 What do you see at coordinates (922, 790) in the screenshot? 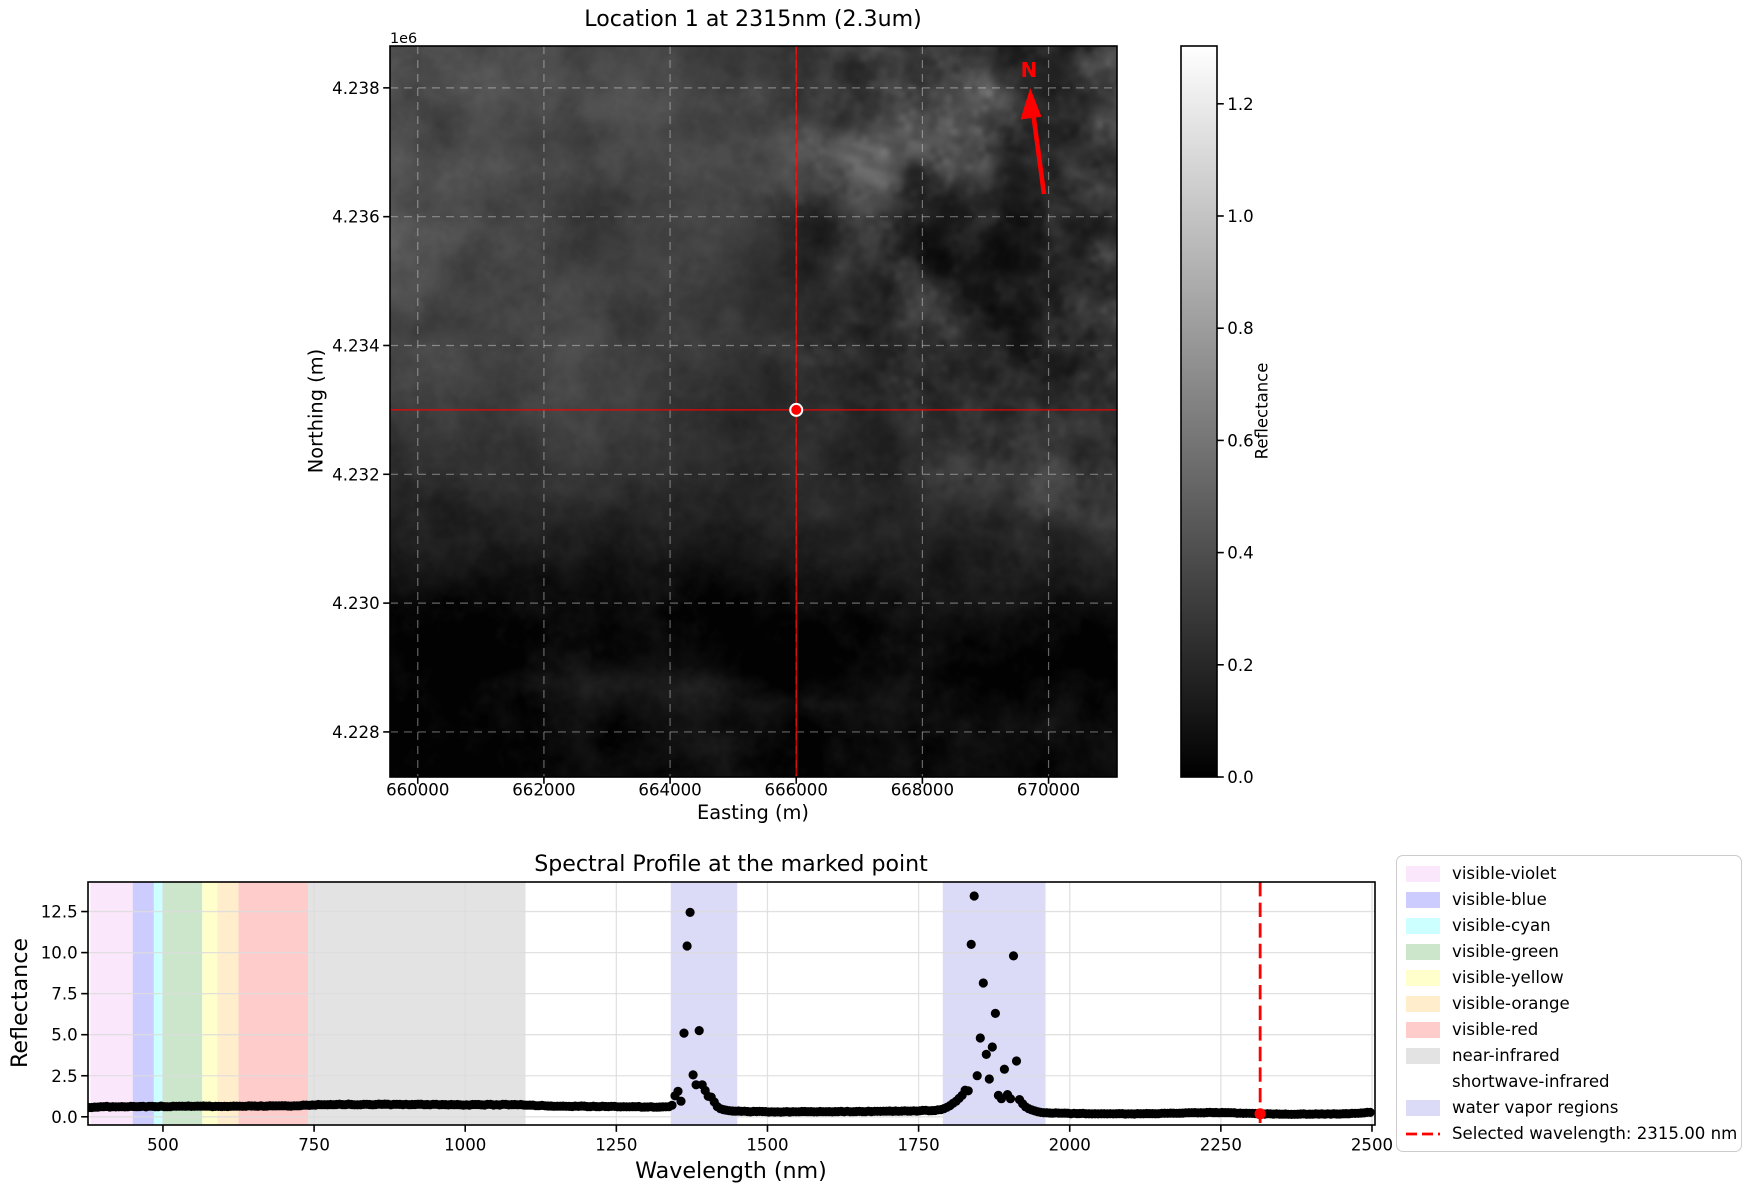
I see `map-xtick-label: 668000` at bounding box center [922, 790].